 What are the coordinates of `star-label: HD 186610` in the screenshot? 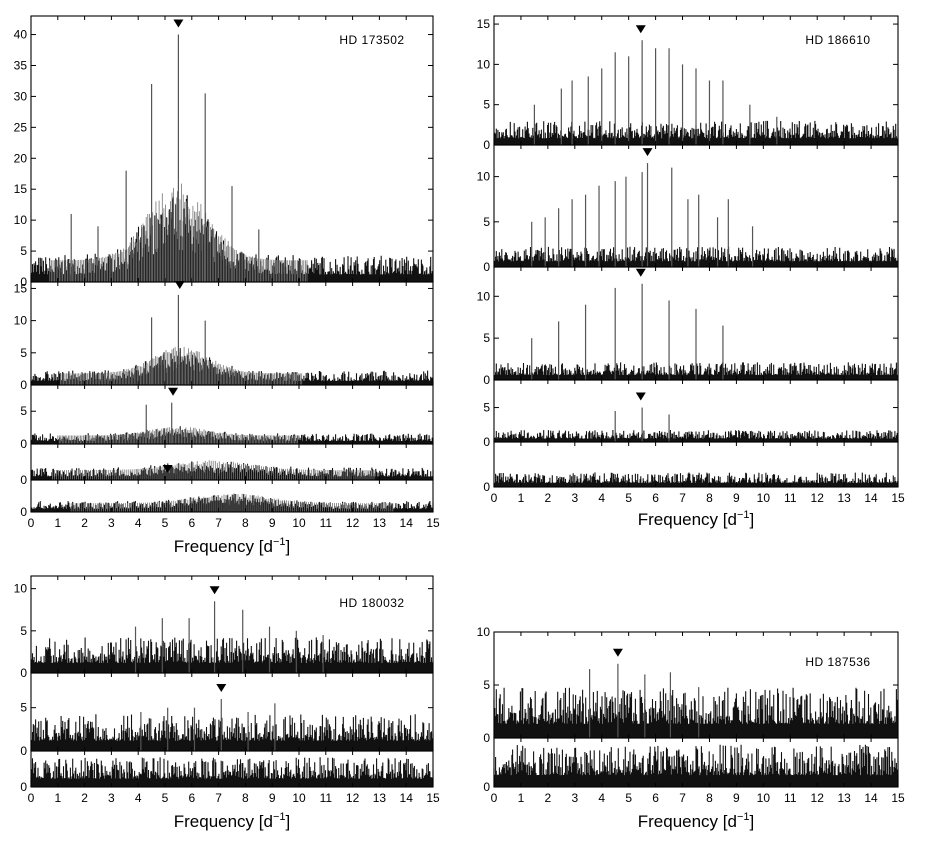 It's located at (837, 40).